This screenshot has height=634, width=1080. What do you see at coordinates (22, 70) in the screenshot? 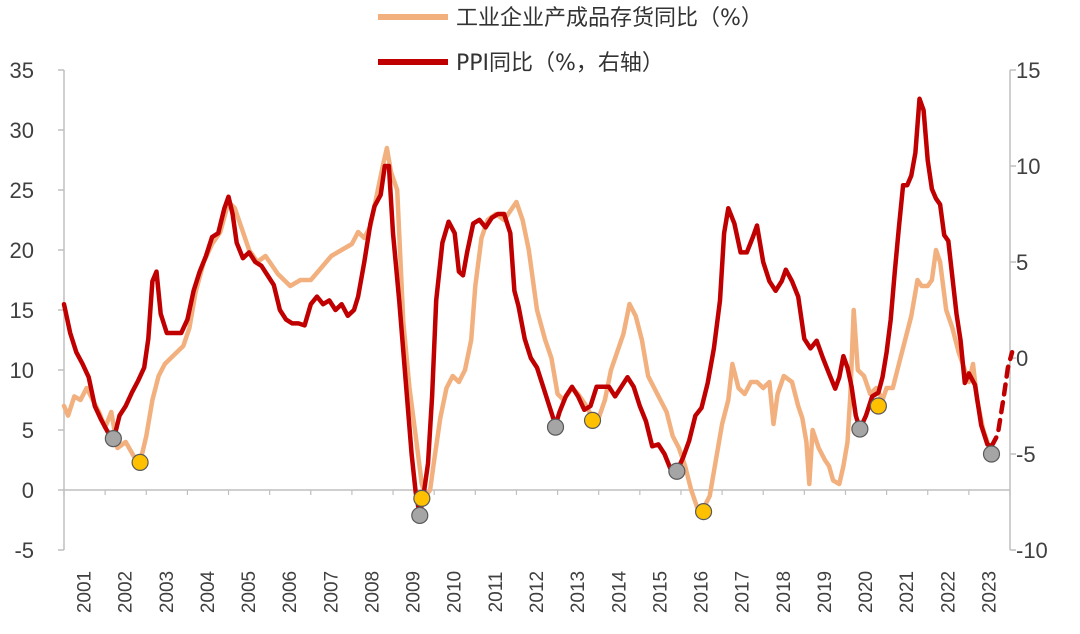
I see `left-tick-label: 35` at bounding box center [22, 70].